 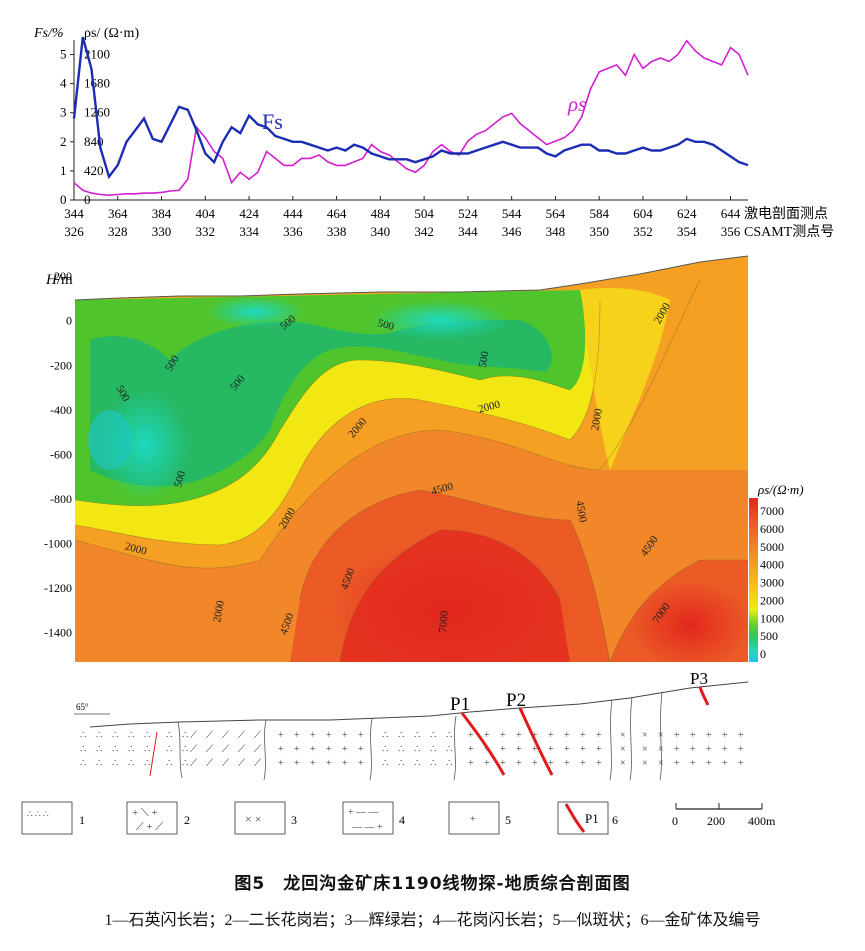 I want to click on csamt-station-label: 338, so click(x=337, y=231).